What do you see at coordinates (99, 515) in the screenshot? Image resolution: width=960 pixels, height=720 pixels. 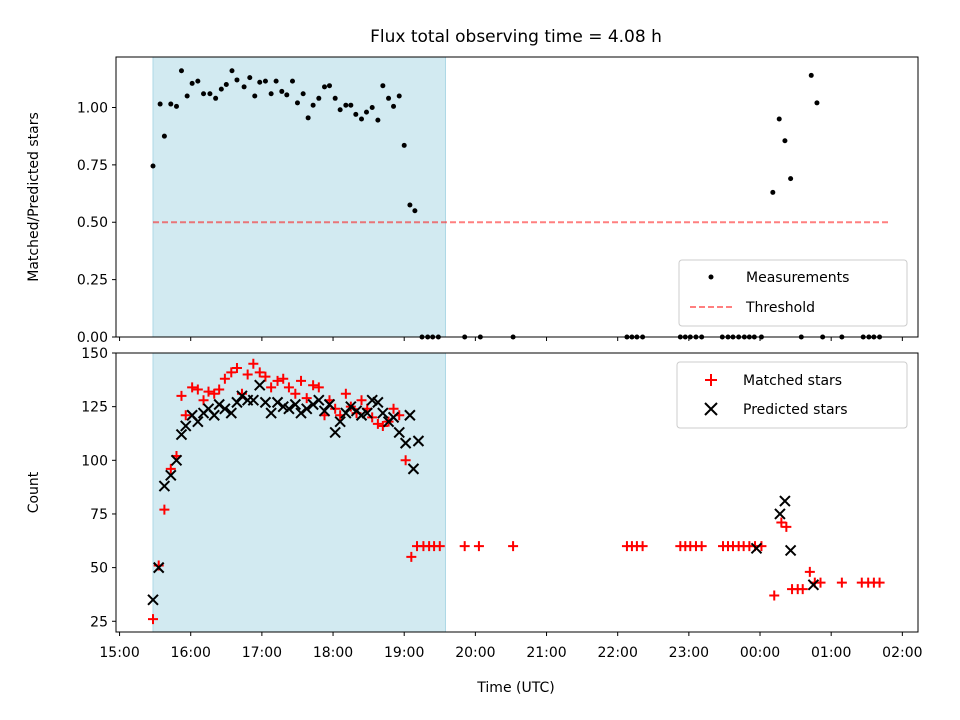 I see `y-tick-label: 75` at bounding box center [99, 515].